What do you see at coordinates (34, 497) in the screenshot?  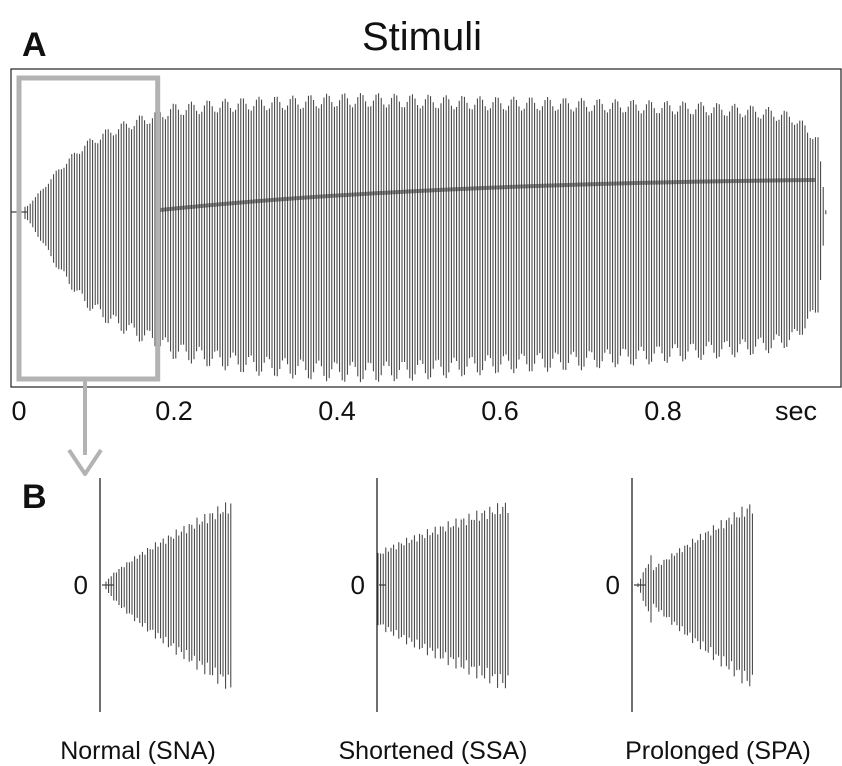 I see `panel-b-label: B` at bounding box center [34, 497].